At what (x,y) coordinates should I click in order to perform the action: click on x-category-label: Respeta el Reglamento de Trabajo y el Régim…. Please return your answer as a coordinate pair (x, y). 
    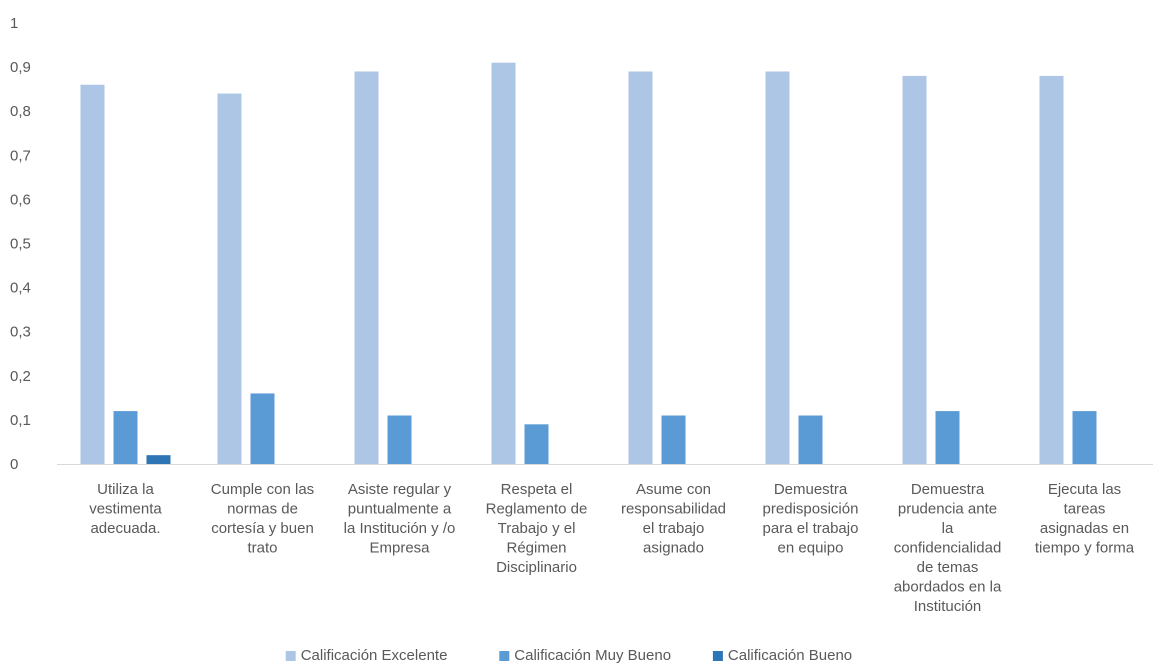
    Looking at the image, I should click on (537, 528).